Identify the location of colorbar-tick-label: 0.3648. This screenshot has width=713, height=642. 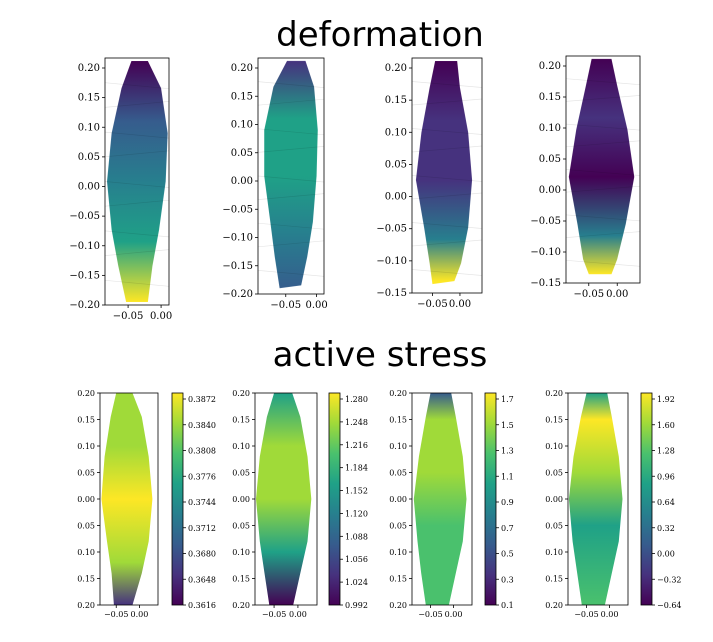
(202, 579).